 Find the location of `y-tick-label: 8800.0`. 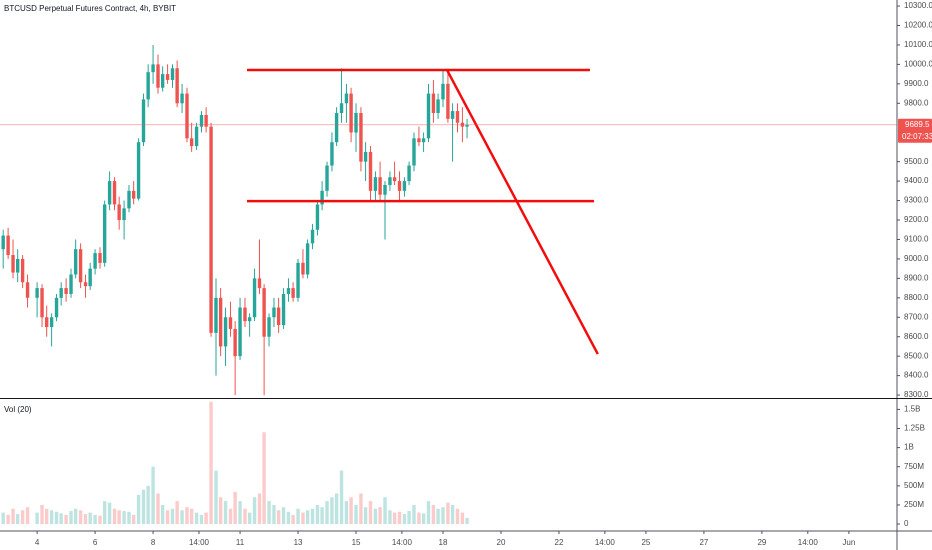

y-tick-label: 8800.0 is located at coordinates (916, 297).